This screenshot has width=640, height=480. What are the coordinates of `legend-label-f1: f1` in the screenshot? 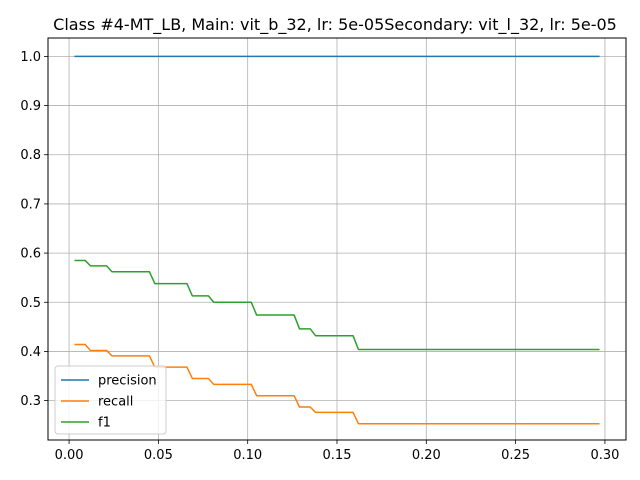 It's located at (104, 423).